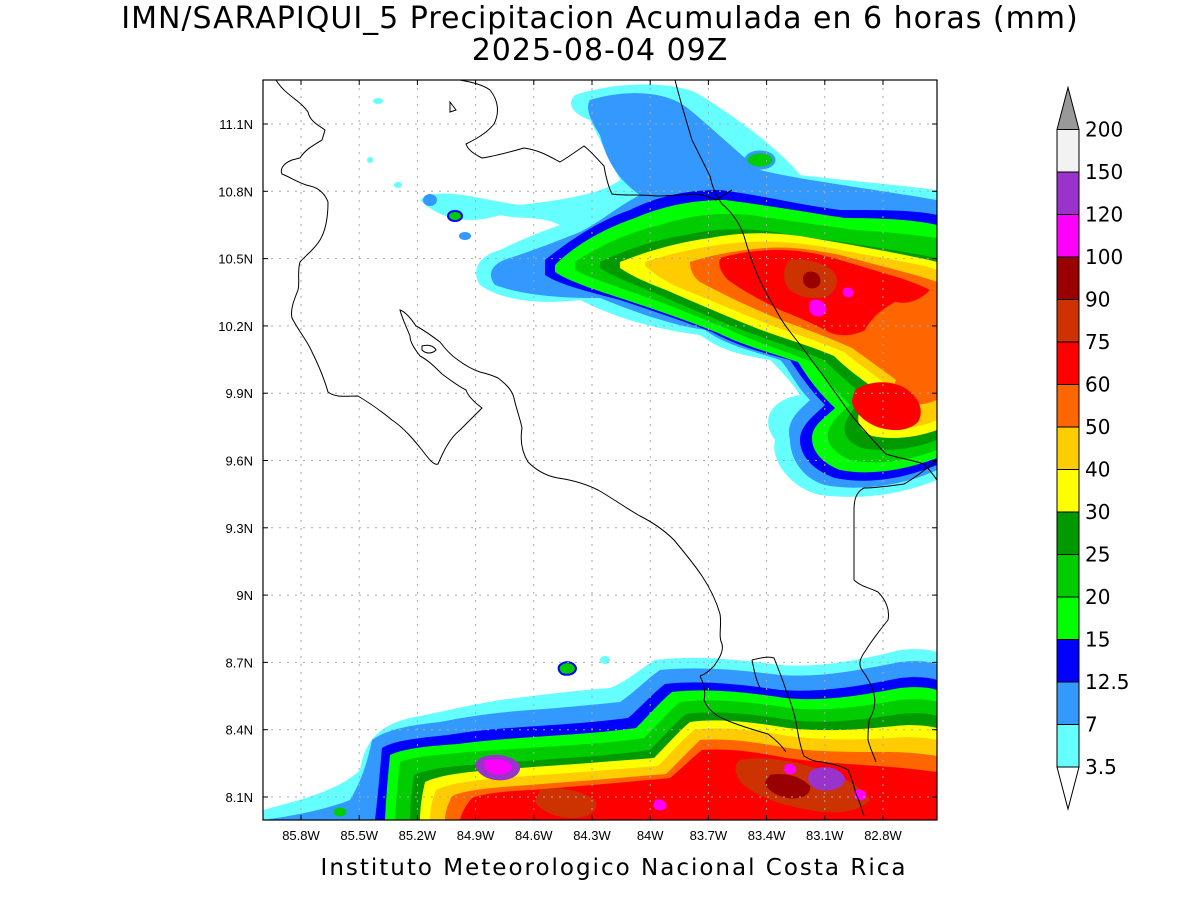 The height and width of the screenshot is (900, 1200). What do you see at coordinates (239, 662) in the screenshot?
I see `lat-tick-label: 8.7N` at bounding box center [239, 662].